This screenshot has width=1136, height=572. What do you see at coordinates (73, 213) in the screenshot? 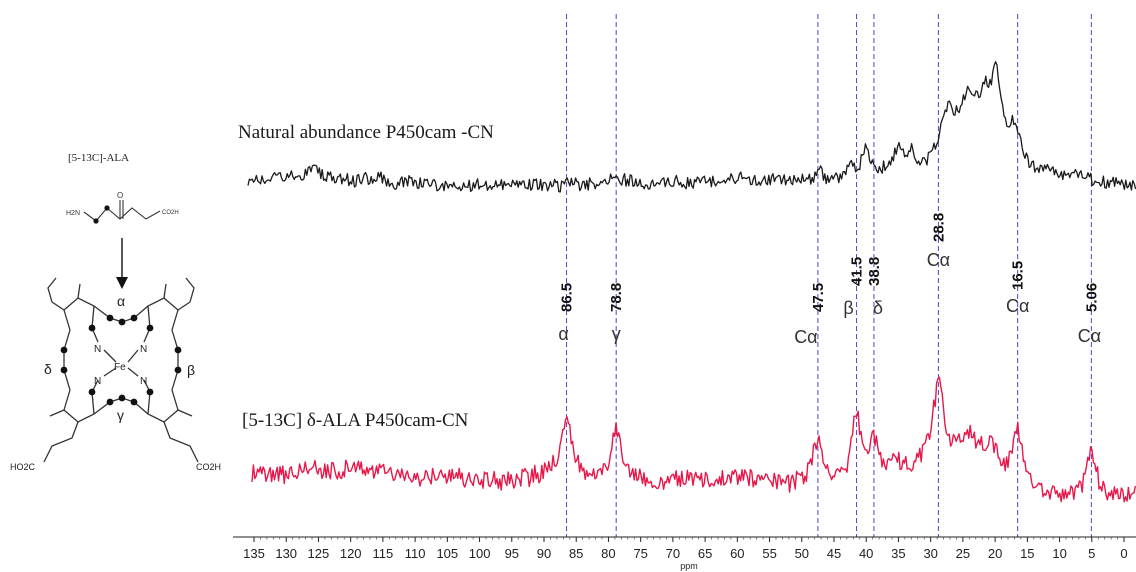
I see `ala-amine: H2N` at bounding box center [73, 213].